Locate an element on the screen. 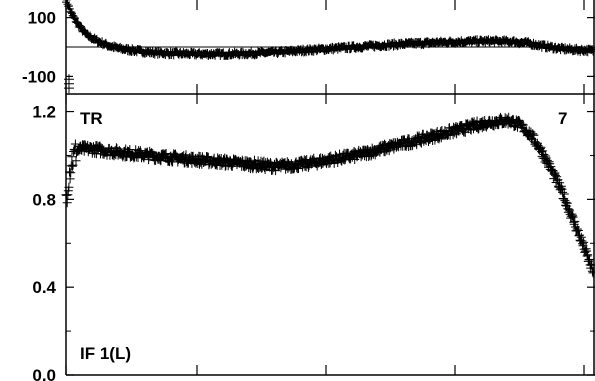 Image resolution: width=595 pixels, height=381 pixels. y-tick-label: -100 is located at coordinates (39, 76).